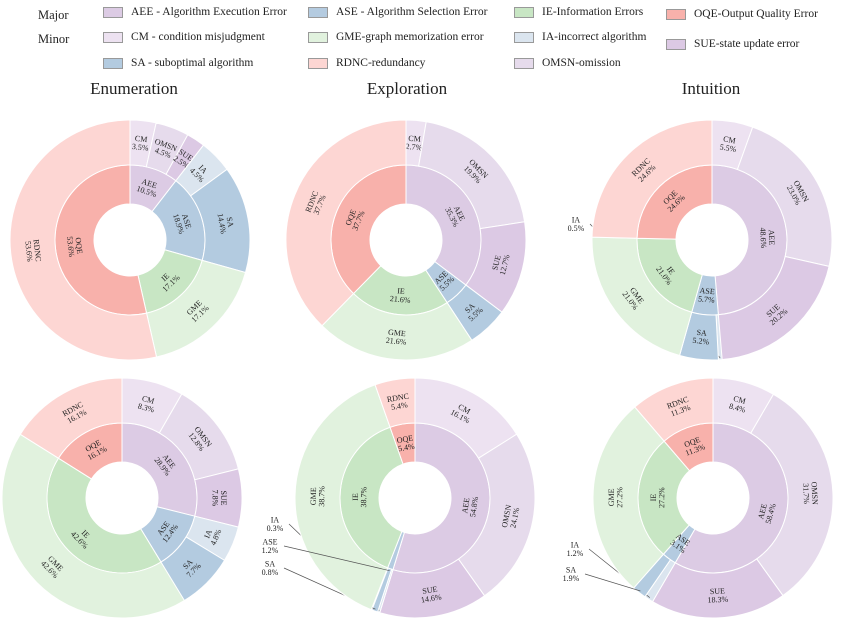  What do you see at coordinates (318, 496) in the screenshot?
I see `outer-gme-label: GME38.7%` at bounding box center [318, 496].